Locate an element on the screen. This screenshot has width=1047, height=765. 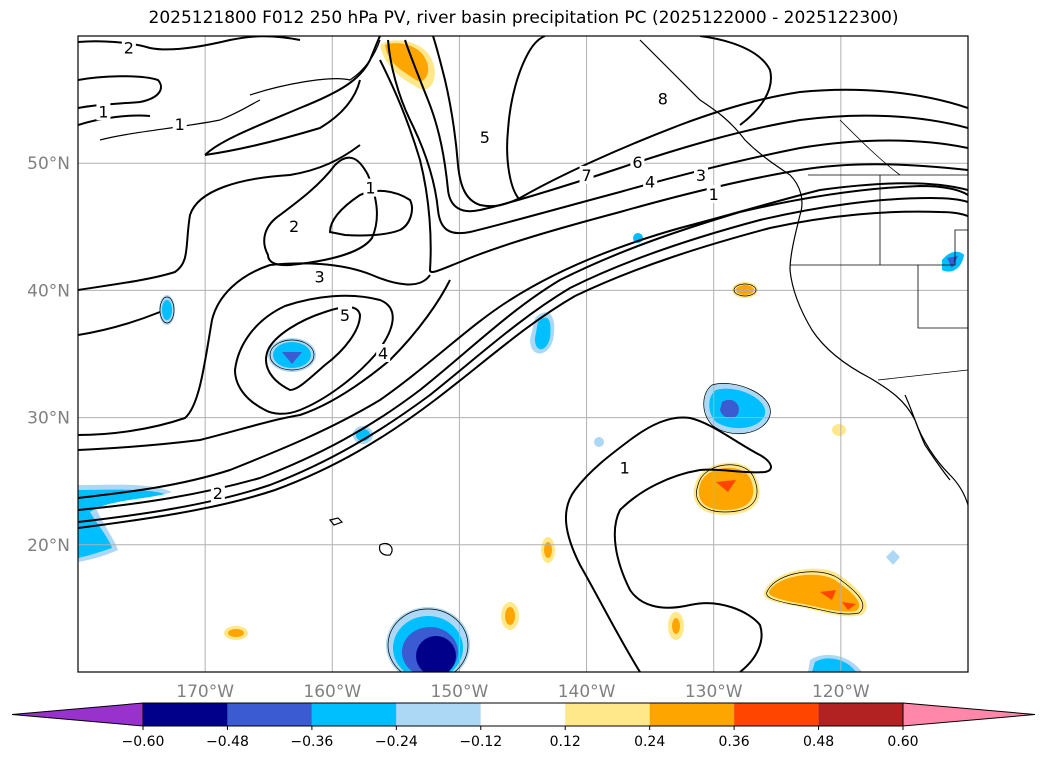
state-borders is located at coordinates (879, 250).